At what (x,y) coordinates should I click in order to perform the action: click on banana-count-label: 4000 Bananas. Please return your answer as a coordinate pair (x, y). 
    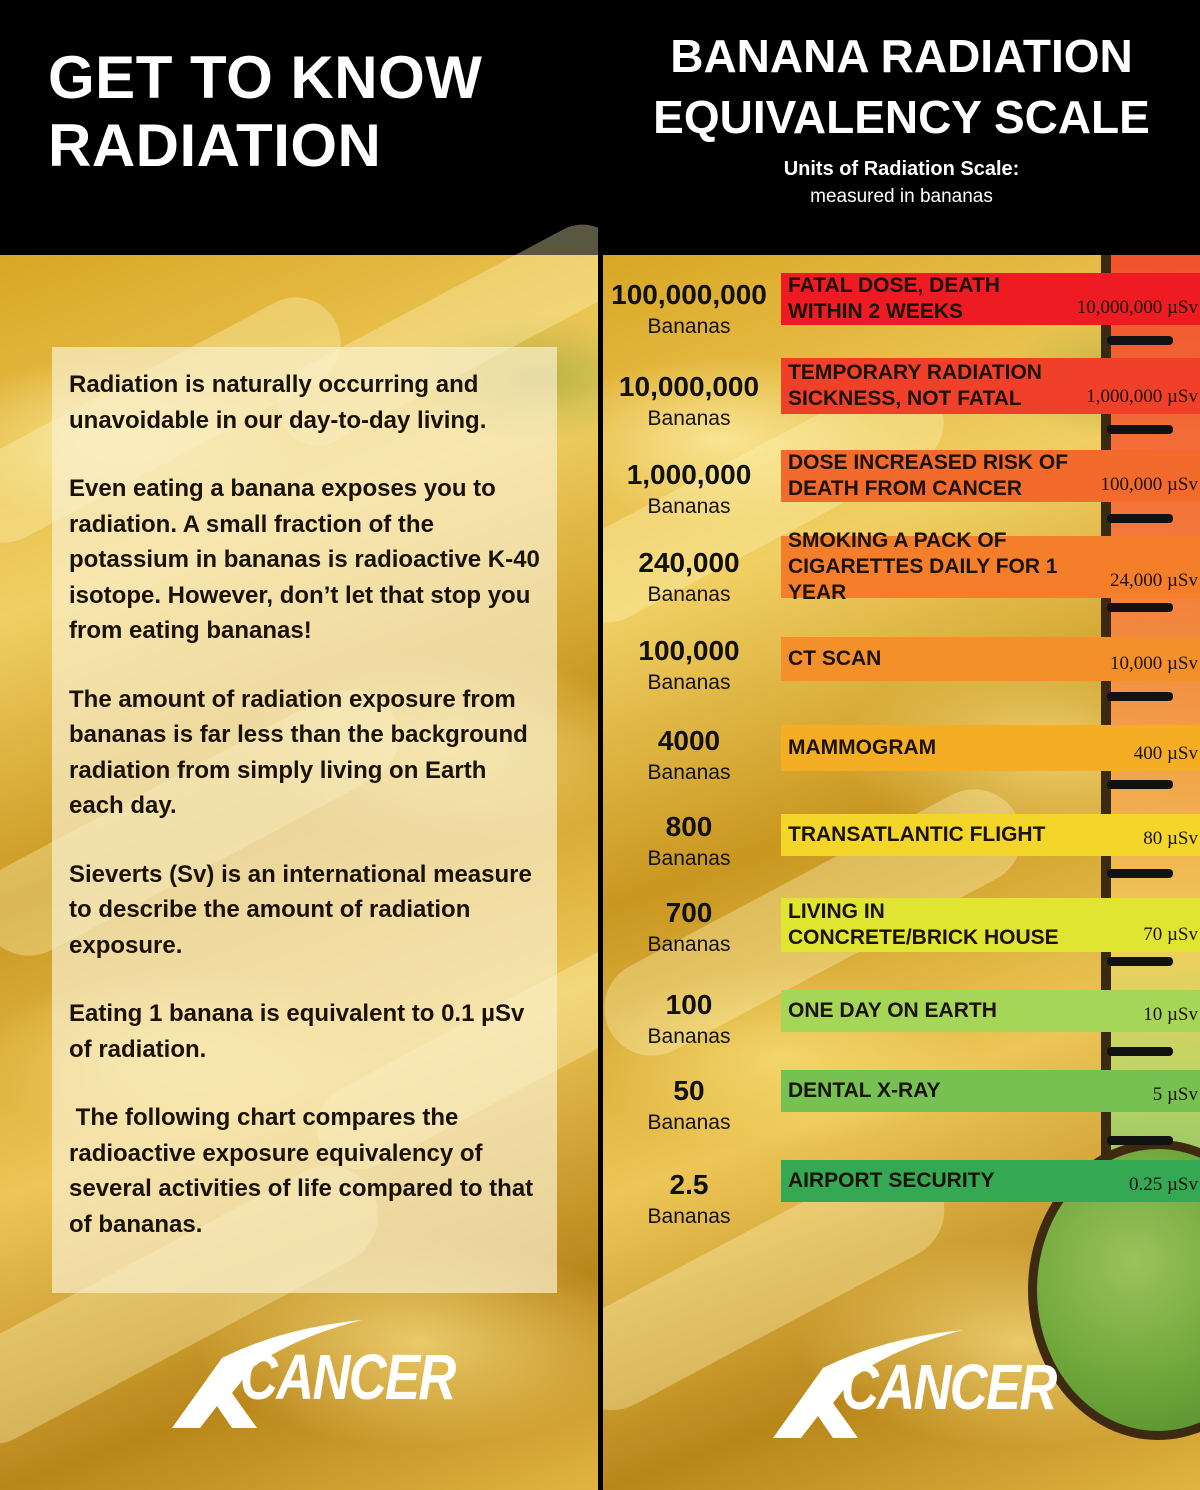
    Looking at the image, I should click on (689, 756).